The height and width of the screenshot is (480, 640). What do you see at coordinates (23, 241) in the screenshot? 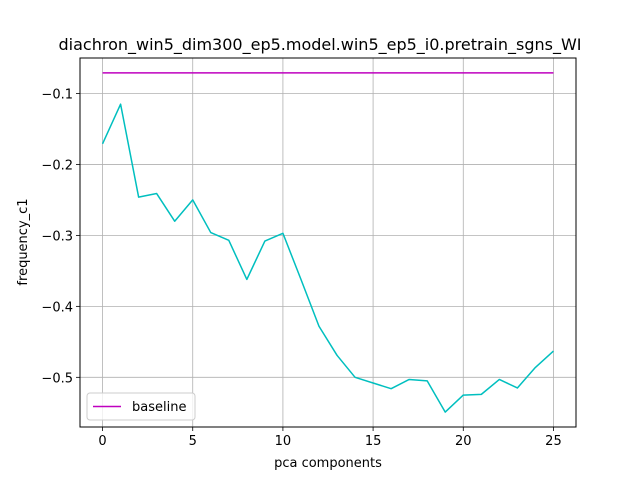
I see `y-axis-label: frequency_c1` at bounding box center [23, 241].